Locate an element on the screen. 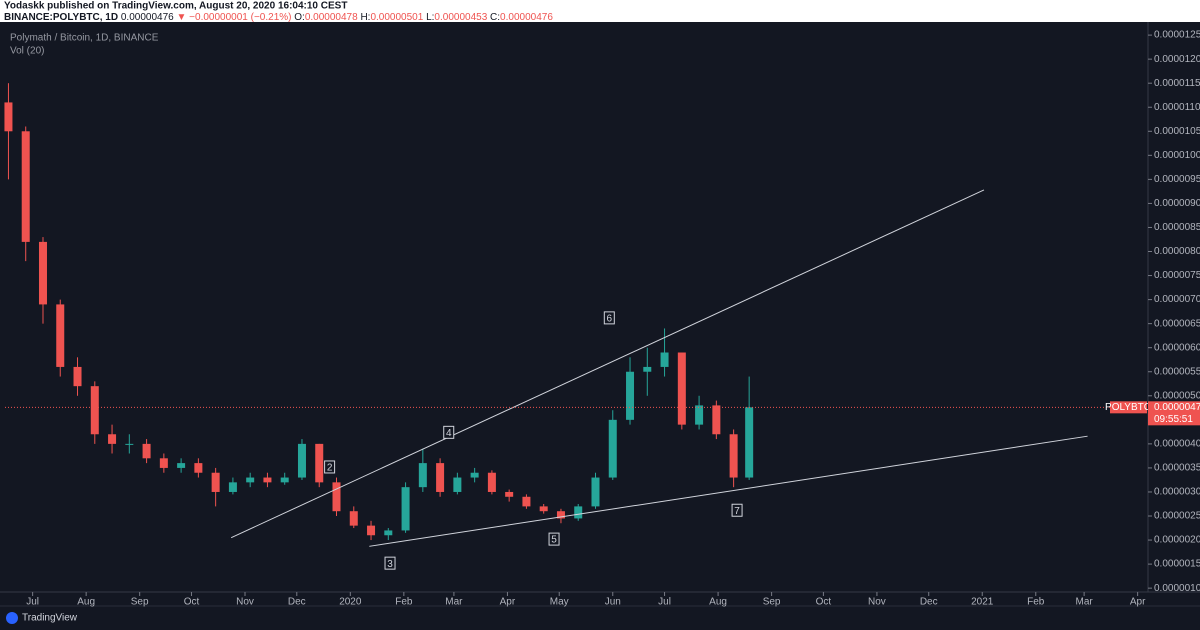 The image size is (1200, 630). annotation: 5 is located at coordinates (554, 540).